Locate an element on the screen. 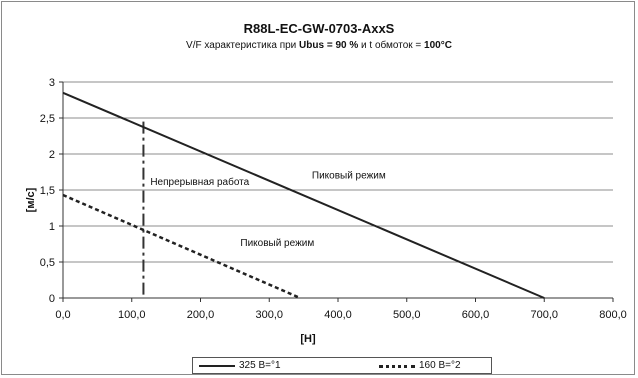 This screenshot has height=378, width=638. x-tick-label: 400,0 is located at coordinates (338, 315).